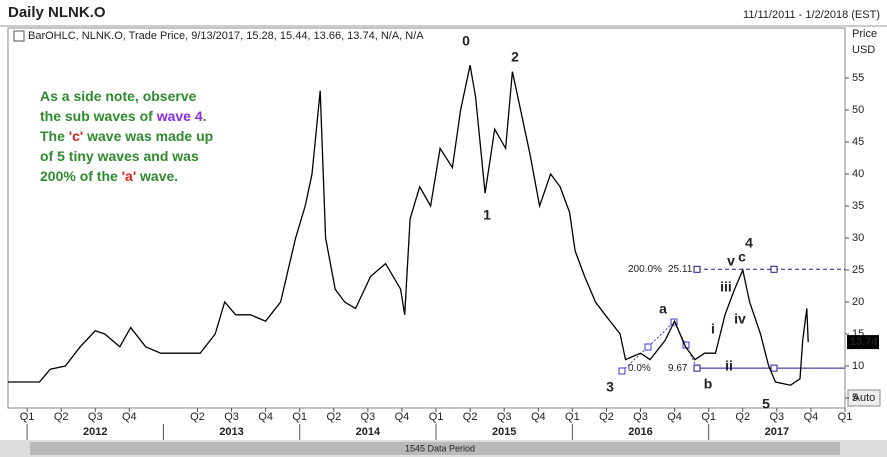 This screenshot has height=457, width=887. Describe the element at coordinates (729, 366) in the screenshot. I see `wave-label: ii` at that location.